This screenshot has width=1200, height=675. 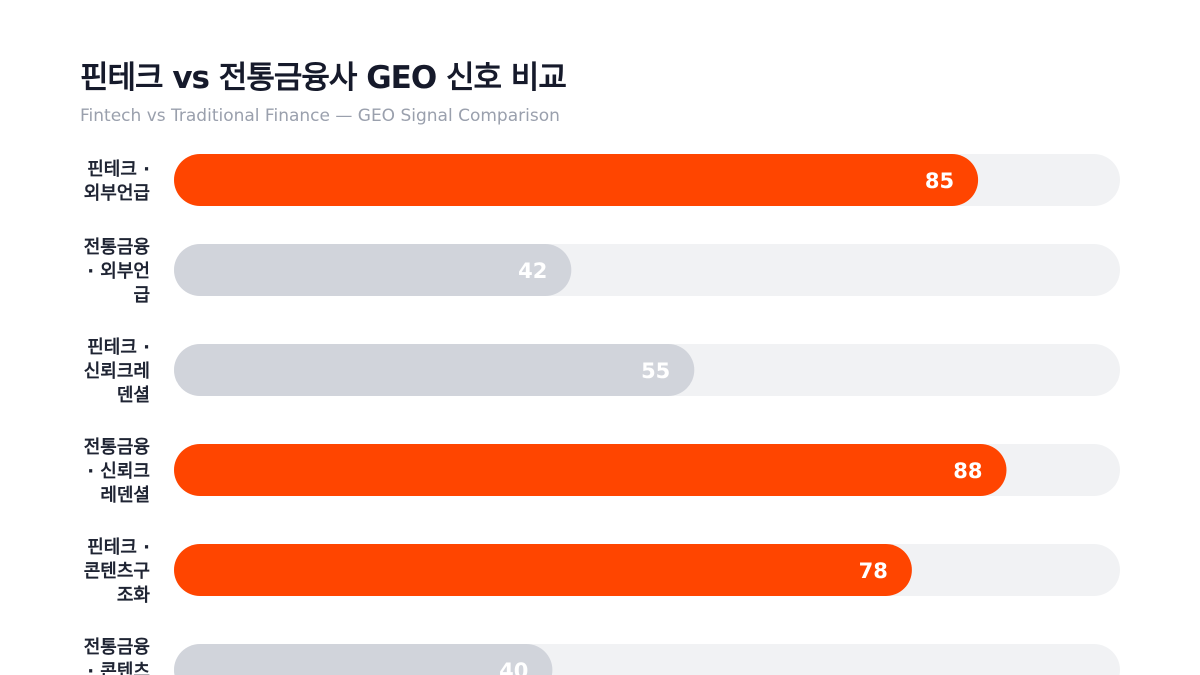 What do you see at coordinates (602, 271) in the screenshot?
I see `bar-row: 42 전통금융 · 외부언 급` at bounding box center [602, 271].